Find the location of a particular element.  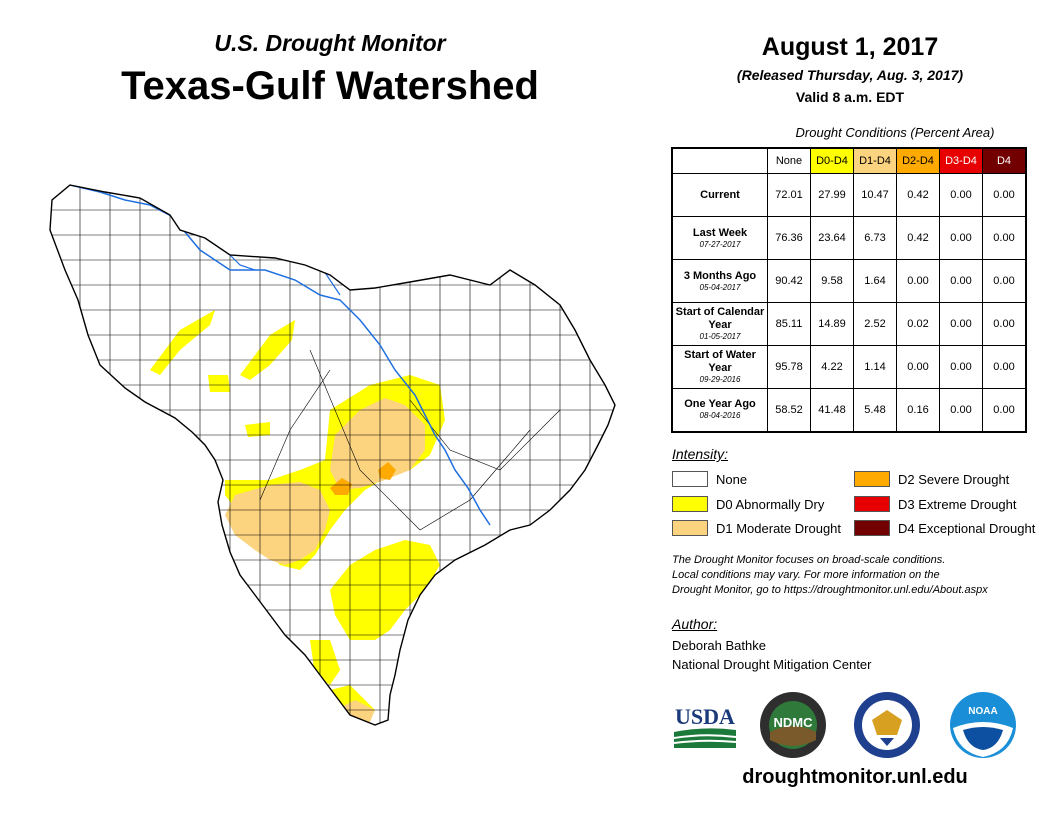

row-label-text: Last Week is located at coordinates (720, 232).